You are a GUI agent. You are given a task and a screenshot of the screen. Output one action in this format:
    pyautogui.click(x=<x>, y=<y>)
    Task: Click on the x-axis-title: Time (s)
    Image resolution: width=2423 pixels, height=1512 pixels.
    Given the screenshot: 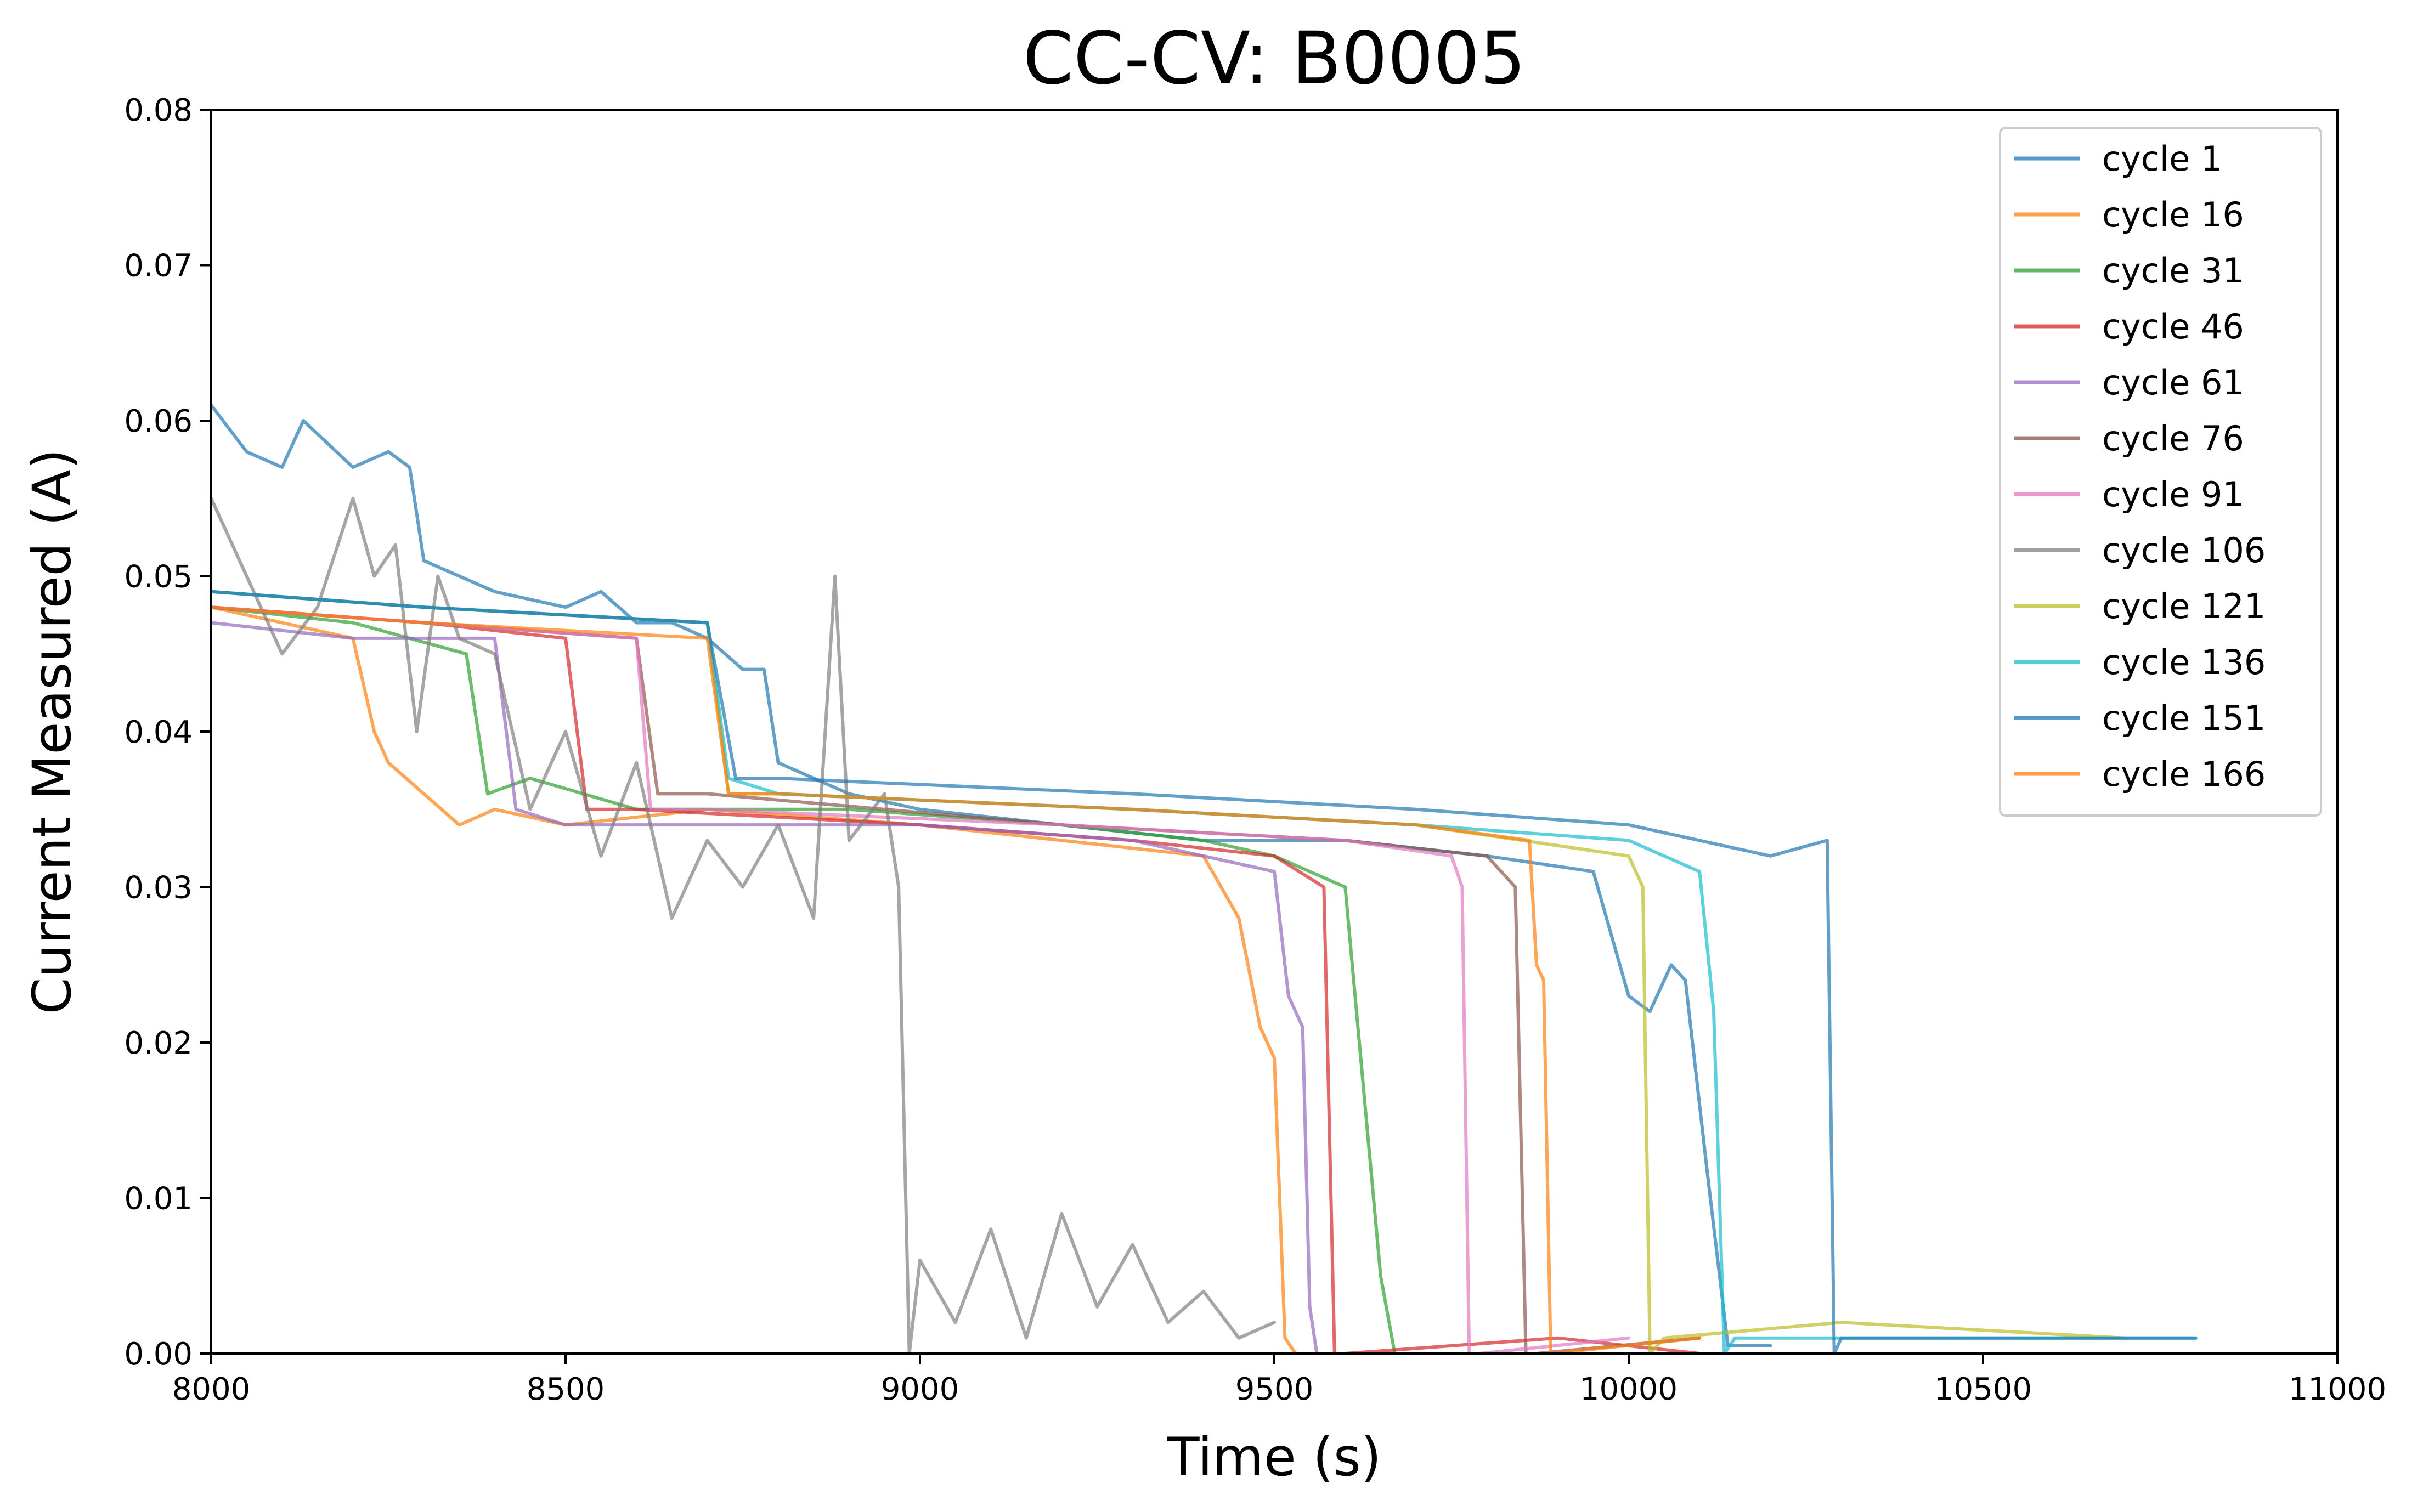 What is the action you would take?
    pyautogui.click(x=1274, y=1457)
    